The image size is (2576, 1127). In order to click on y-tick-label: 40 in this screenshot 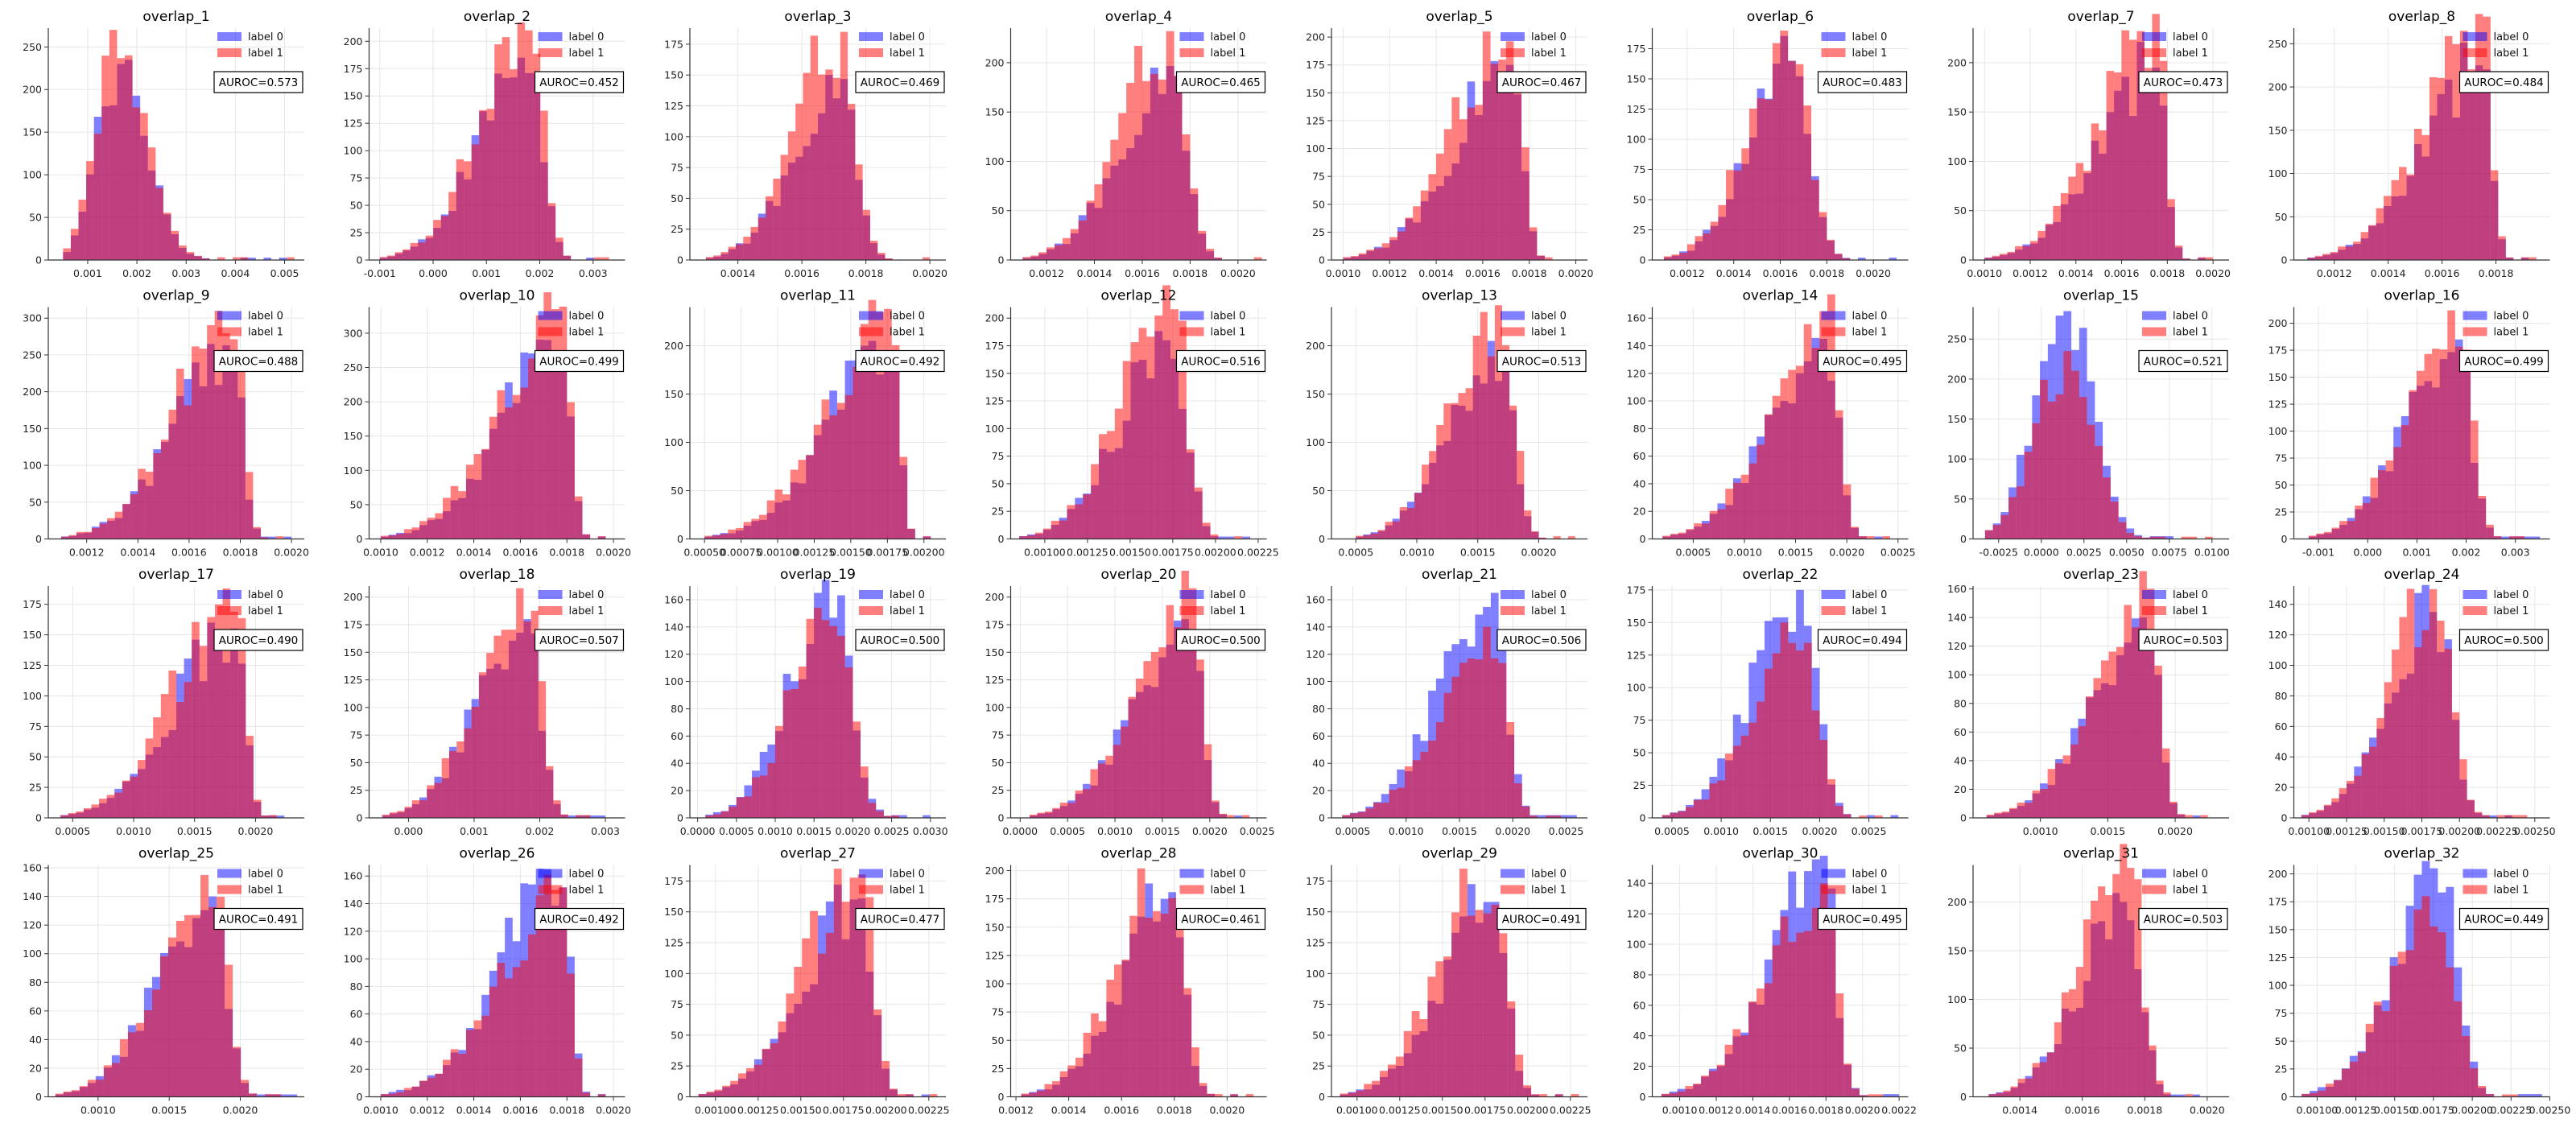, I will do `click(1639, 483)`.